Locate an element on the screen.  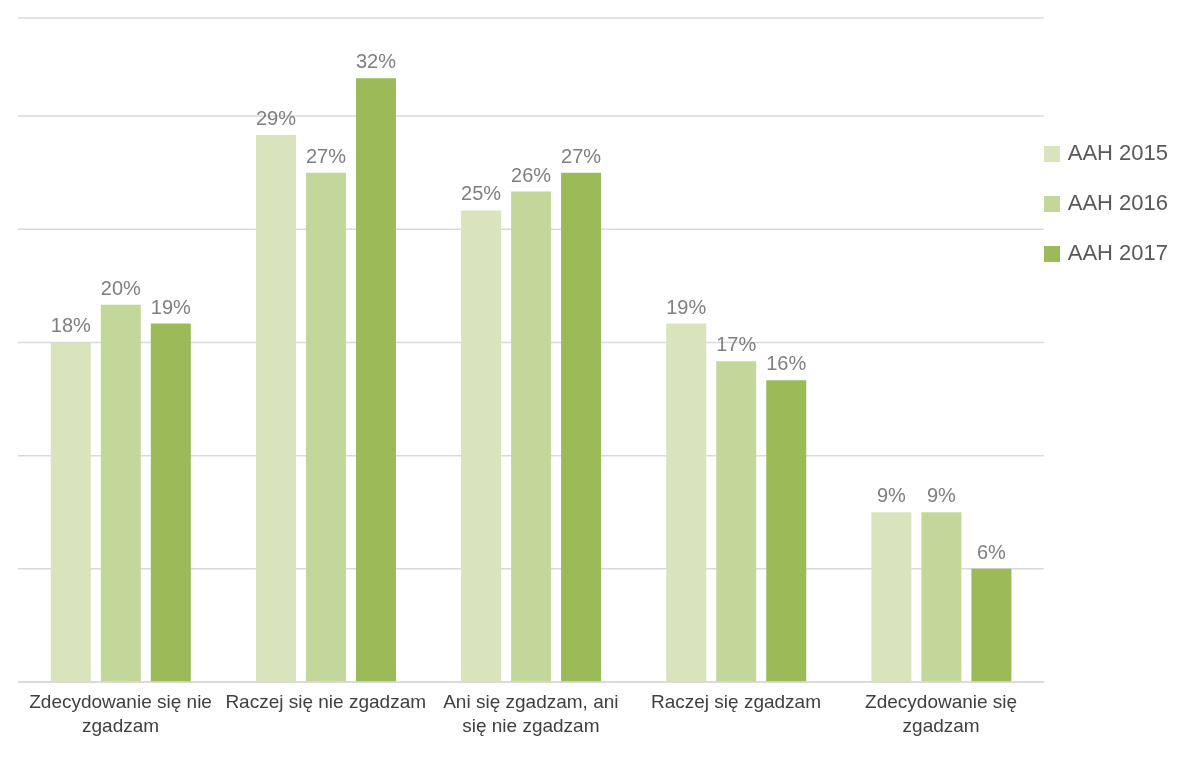
x-tick-label: Ani się zgadzam, ani się nie zgadzam is located at coordinates (531, 713).